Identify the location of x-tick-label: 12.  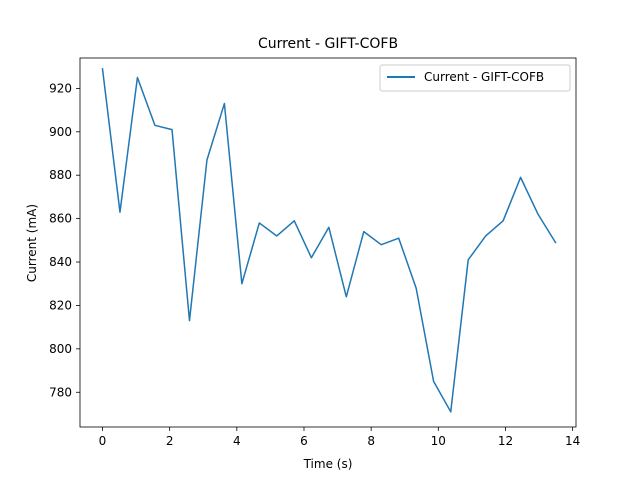
(505, 441).